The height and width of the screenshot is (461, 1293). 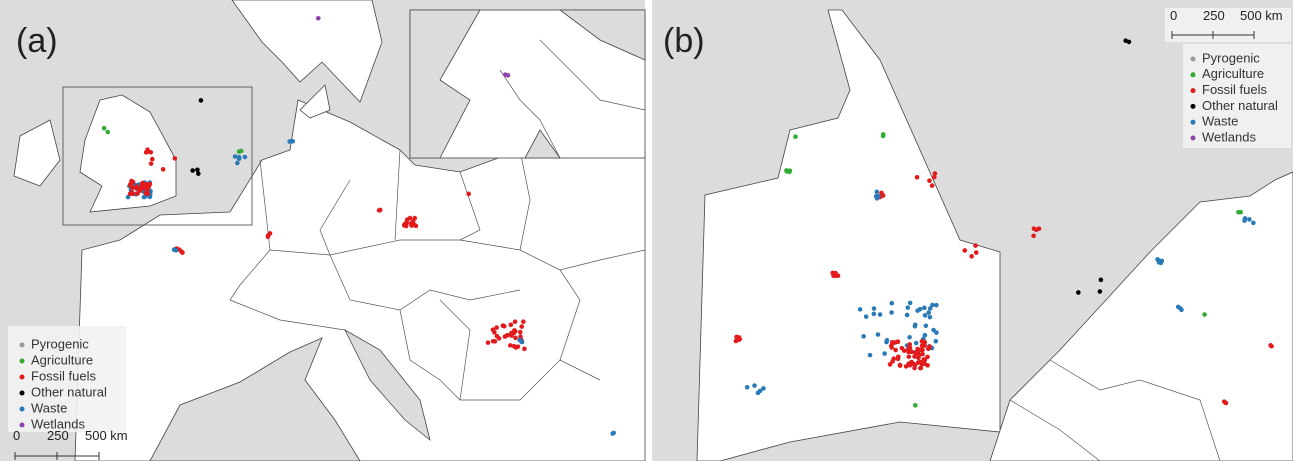 What do you see at coordinates (37, 41) in the screenshot?
I see `panel-label: (a)` at bounding box center [37, 41].